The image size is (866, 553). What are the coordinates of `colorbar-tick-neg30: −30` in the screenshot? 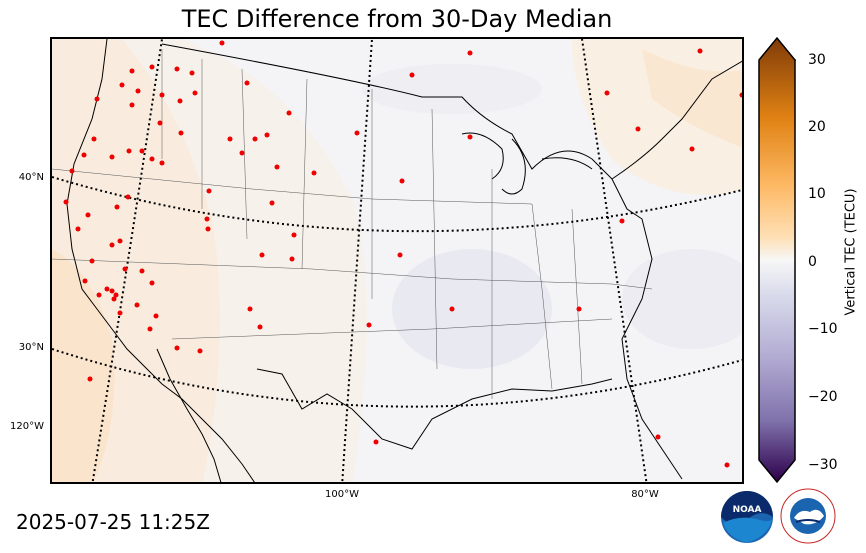 It's located at (823, 465).